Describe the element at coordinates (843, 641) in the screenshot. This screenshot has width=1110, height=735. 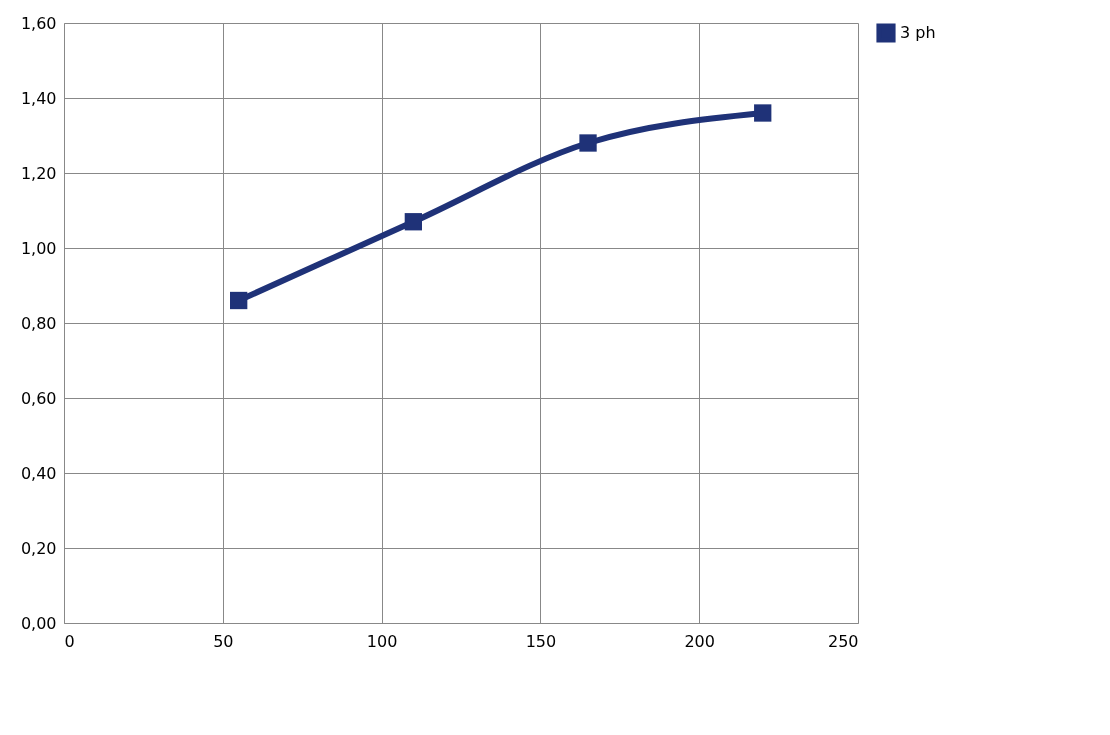
I see `x-tick-label: 250` at that location.